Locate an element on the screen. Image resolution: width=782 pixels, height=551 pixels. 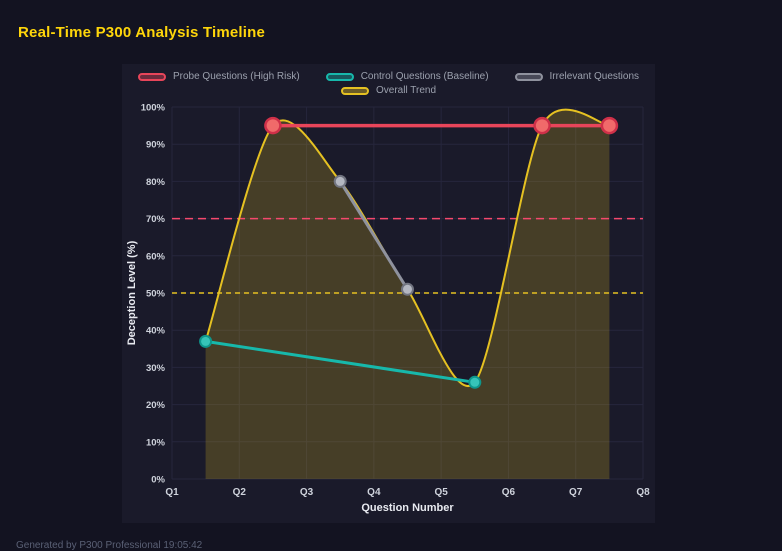
y-tick-label: 50% is located at coordinates (156, 294).